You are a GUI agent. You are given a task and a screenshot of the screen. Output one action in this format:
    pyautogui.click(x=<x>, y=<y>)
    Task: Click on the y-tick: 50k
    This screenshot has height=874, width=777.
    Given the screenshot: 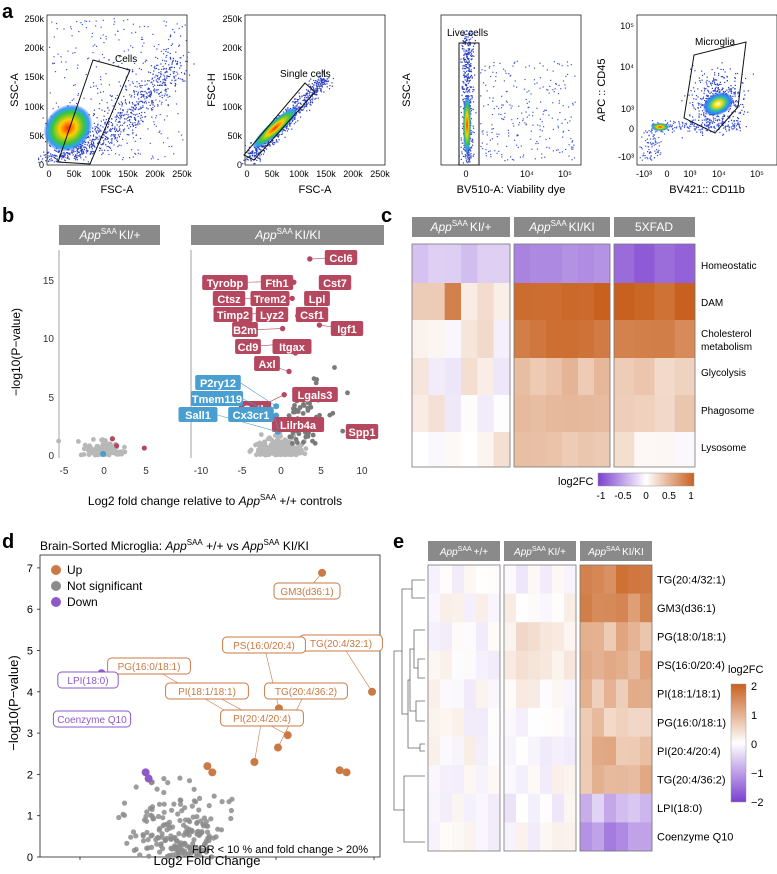 What is the action you would take?
    pyautogui.click(x=36, y=136)
    